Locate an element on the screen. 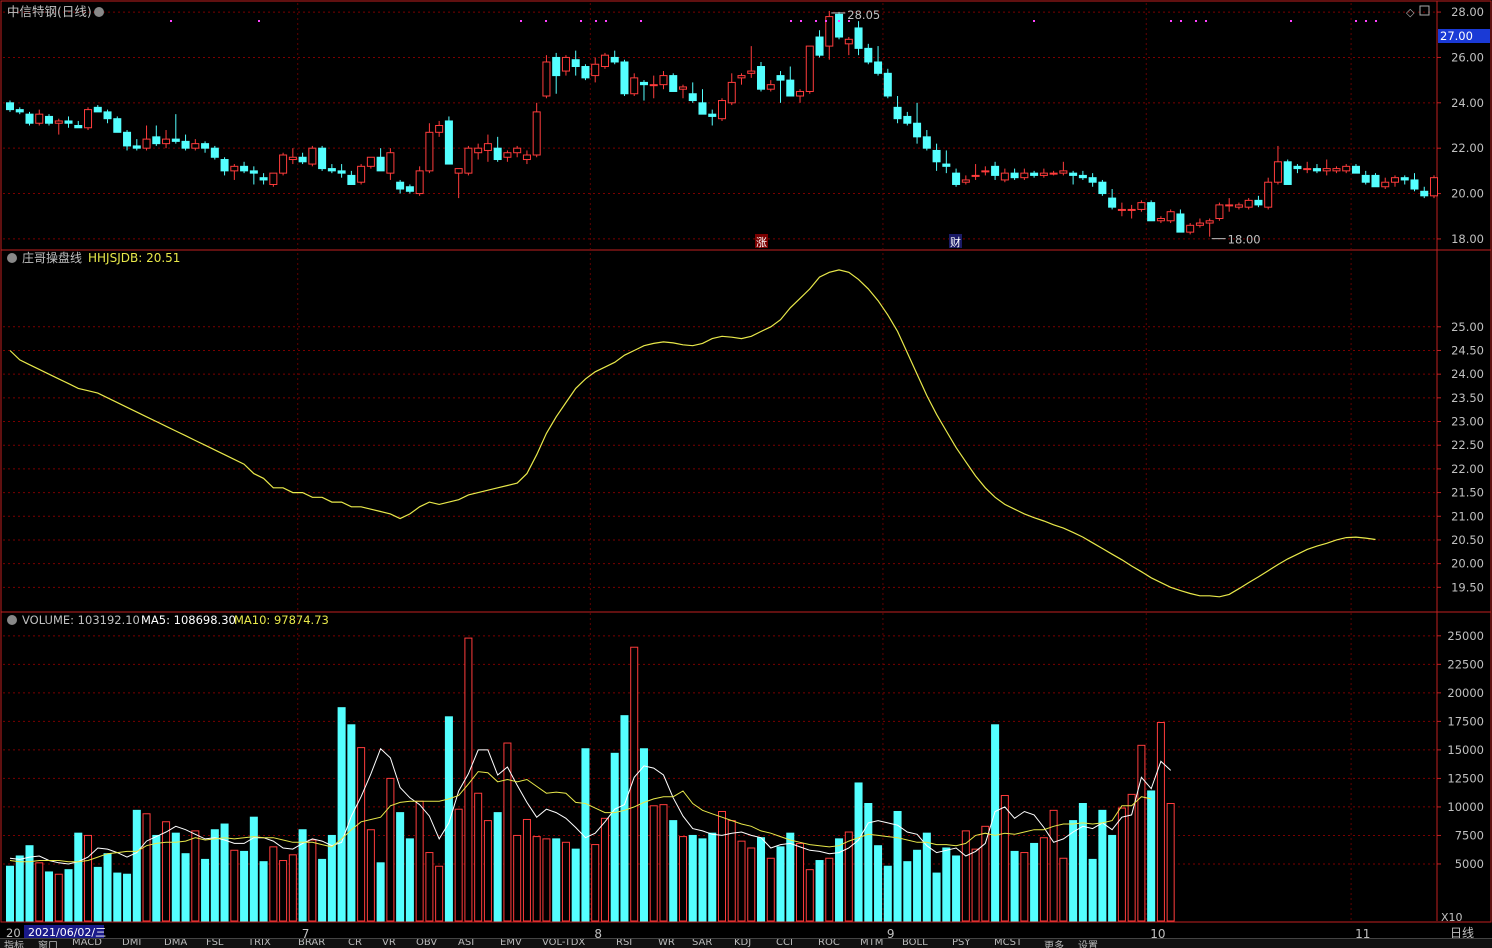  tab-10: OBV is located at coordinates (427, 943).